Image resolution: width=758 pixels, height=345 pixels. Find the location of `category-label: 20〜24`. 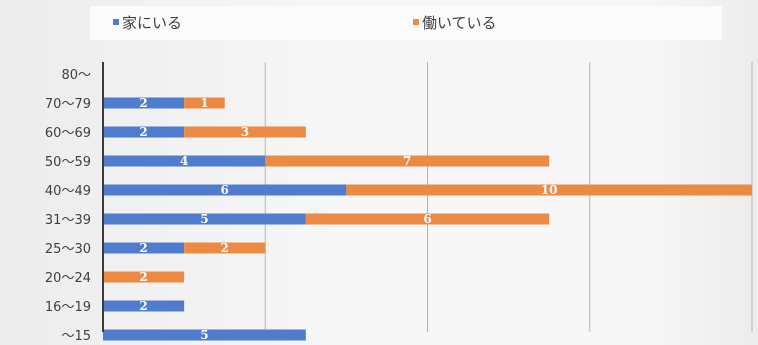

category-label: 20〜24 is located at coordinates (68, 278).